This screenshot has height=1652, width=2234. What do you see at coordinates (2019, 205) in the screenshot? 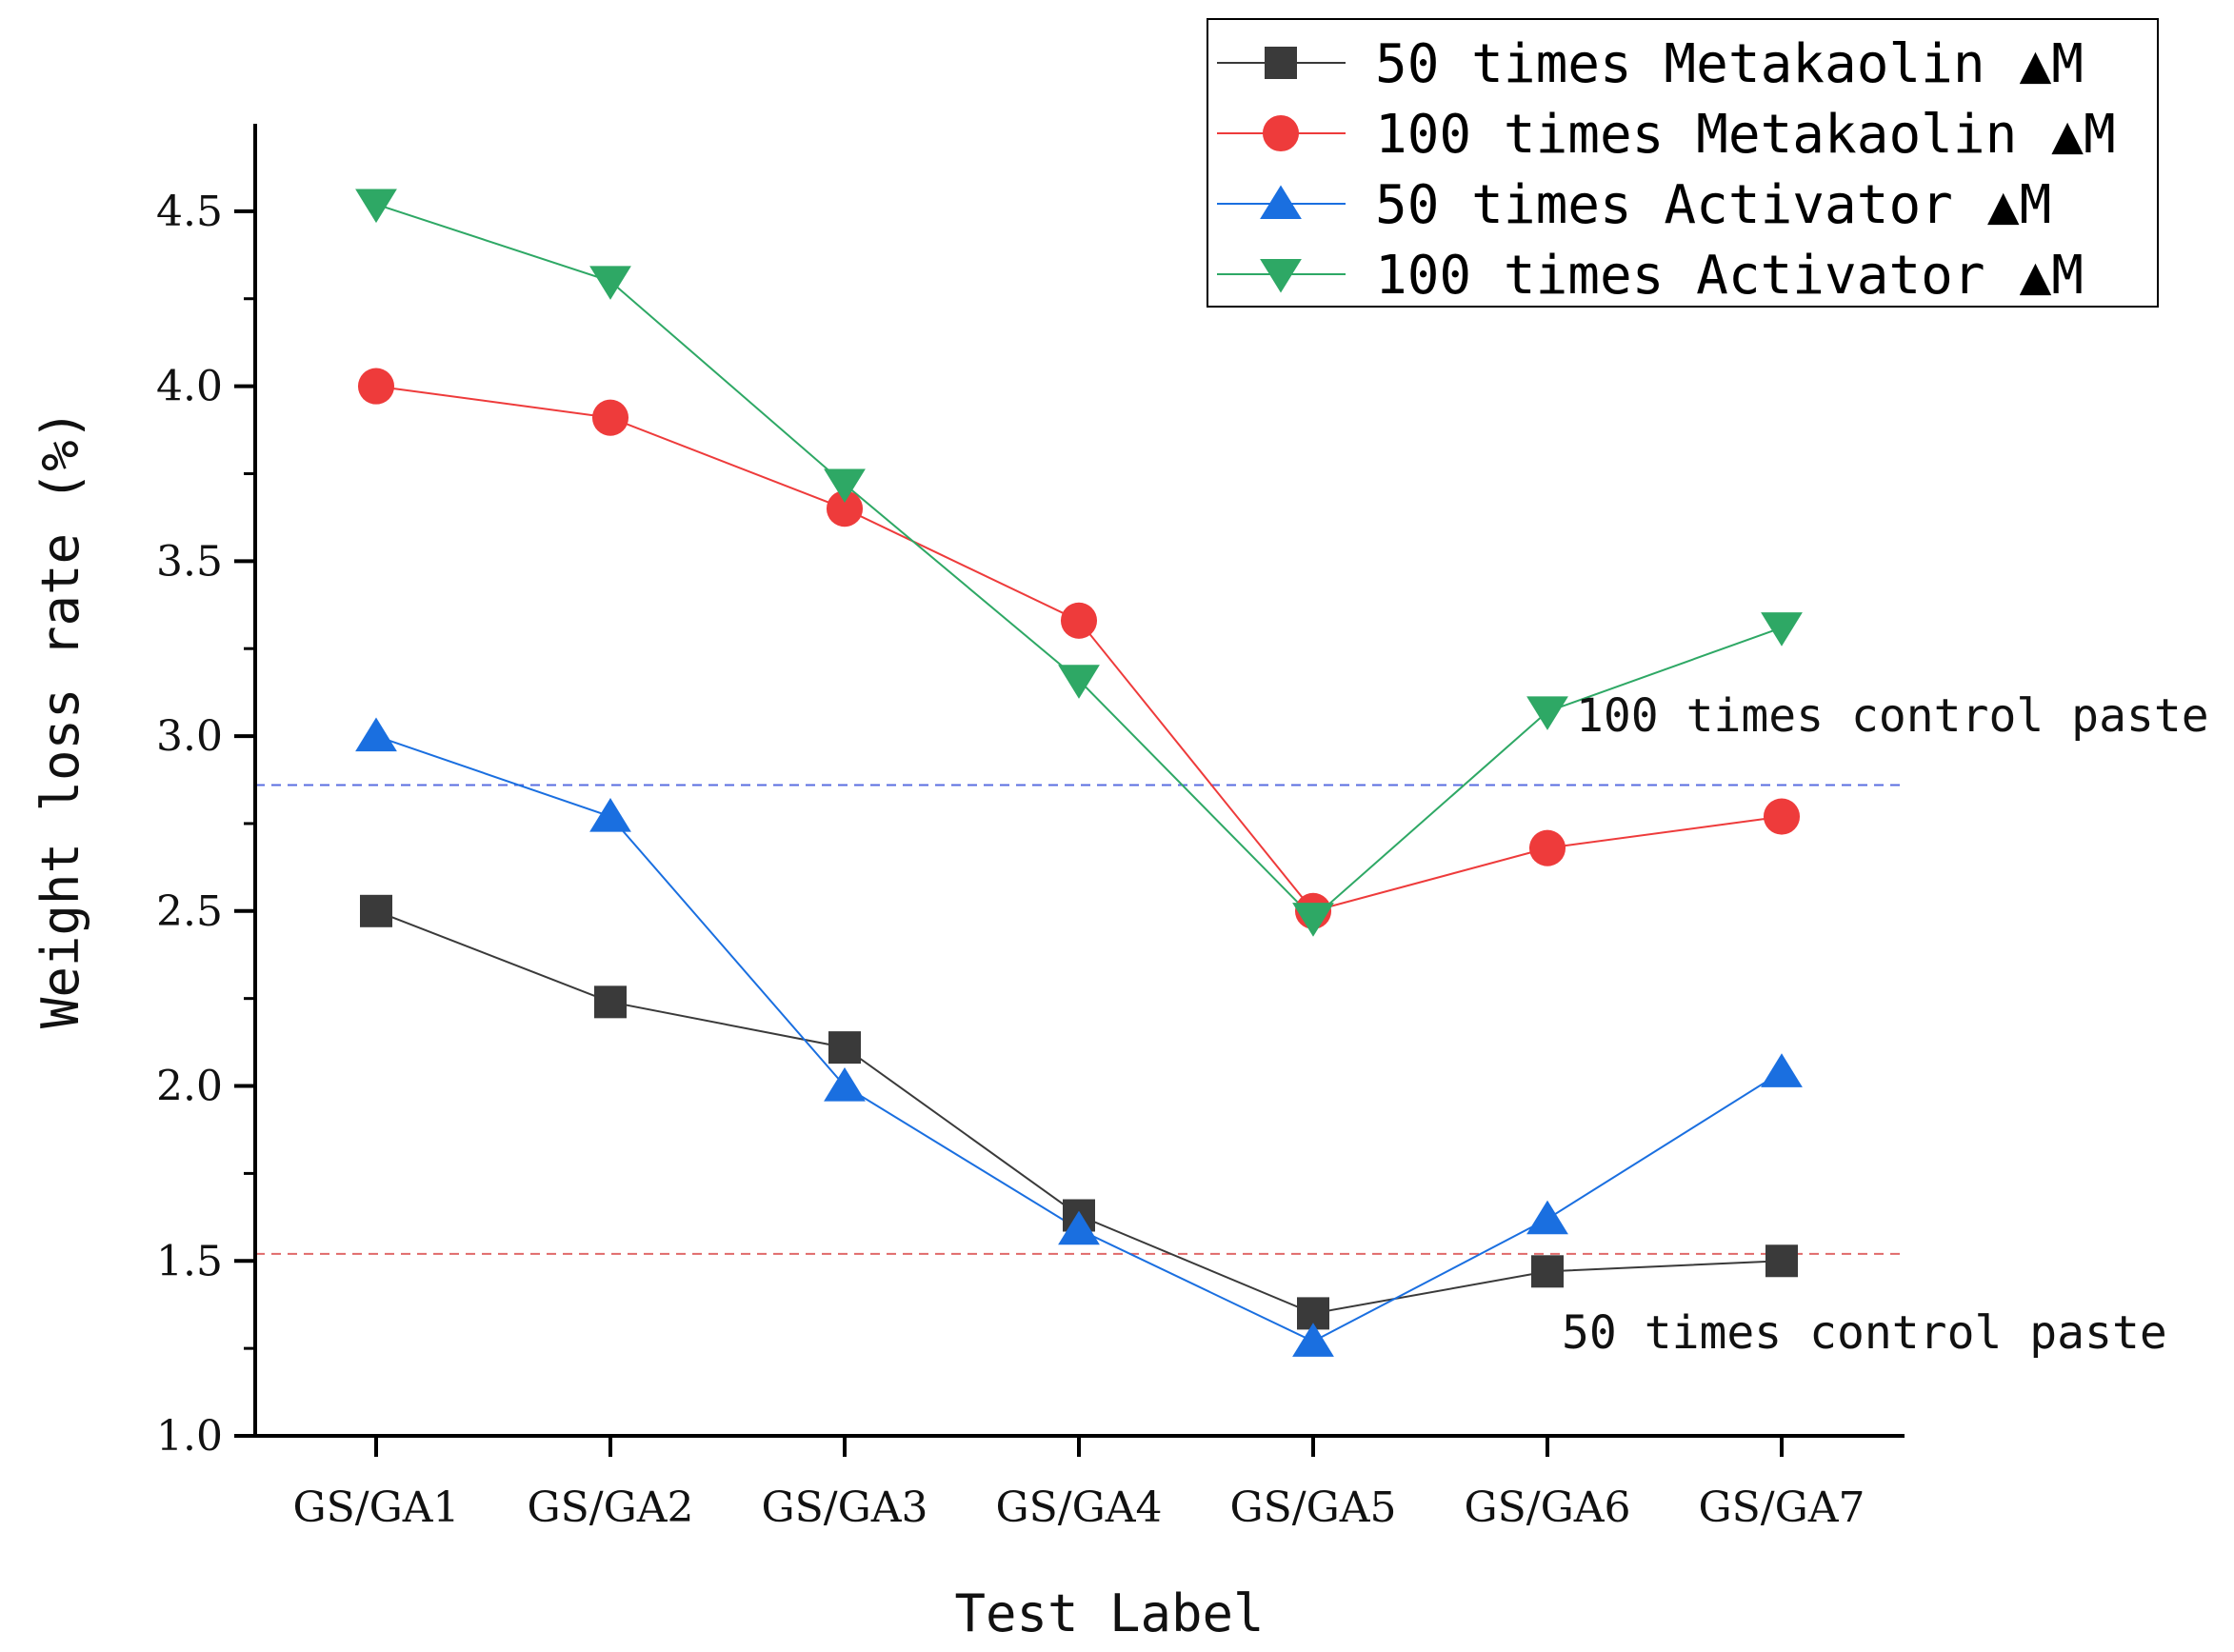
I see `legend-suffix-3: ▲M` at bounding box center [2019, 205].